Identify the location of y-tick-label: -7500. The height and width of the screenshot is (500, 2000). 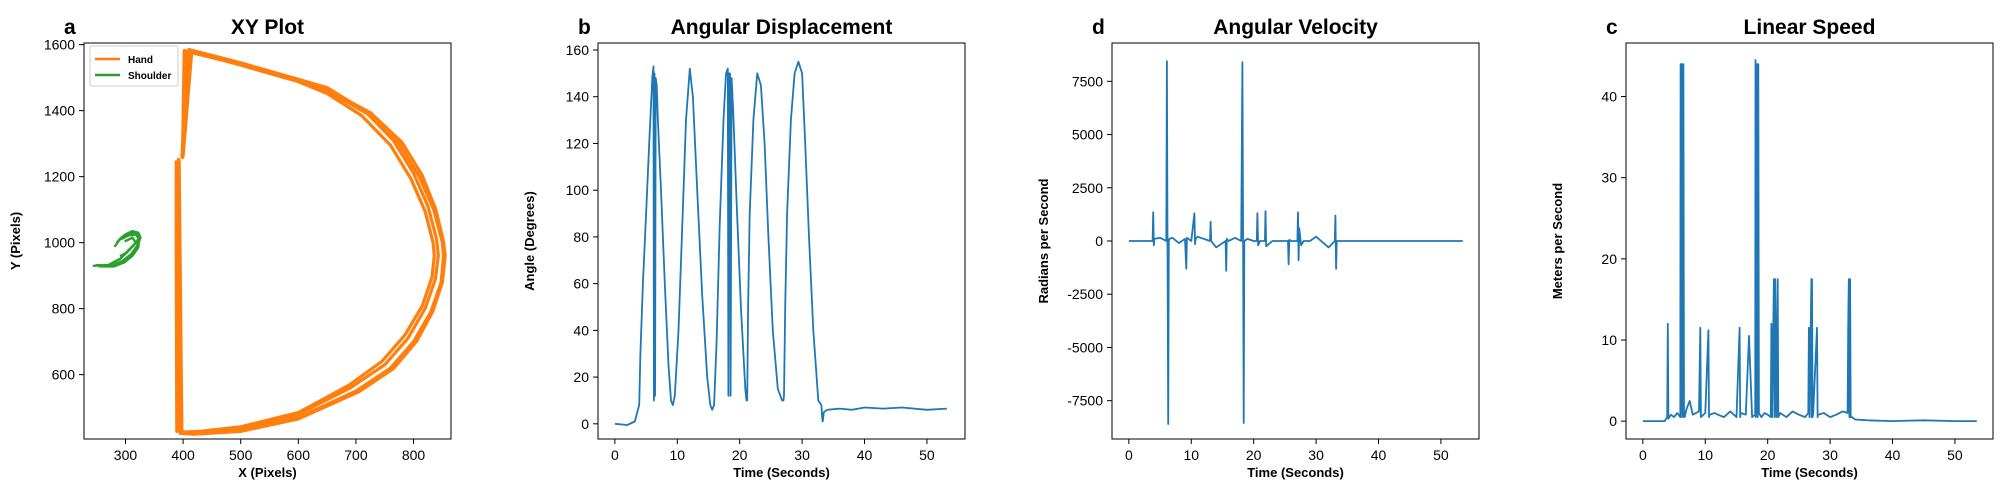
(1085, 401).